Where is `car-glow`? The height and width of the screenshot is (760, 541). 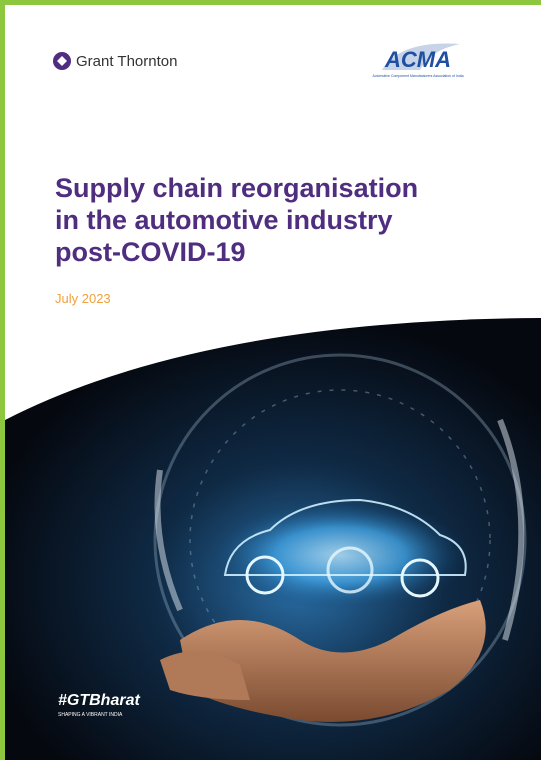 car-glow is located at coordinates (340, 555).